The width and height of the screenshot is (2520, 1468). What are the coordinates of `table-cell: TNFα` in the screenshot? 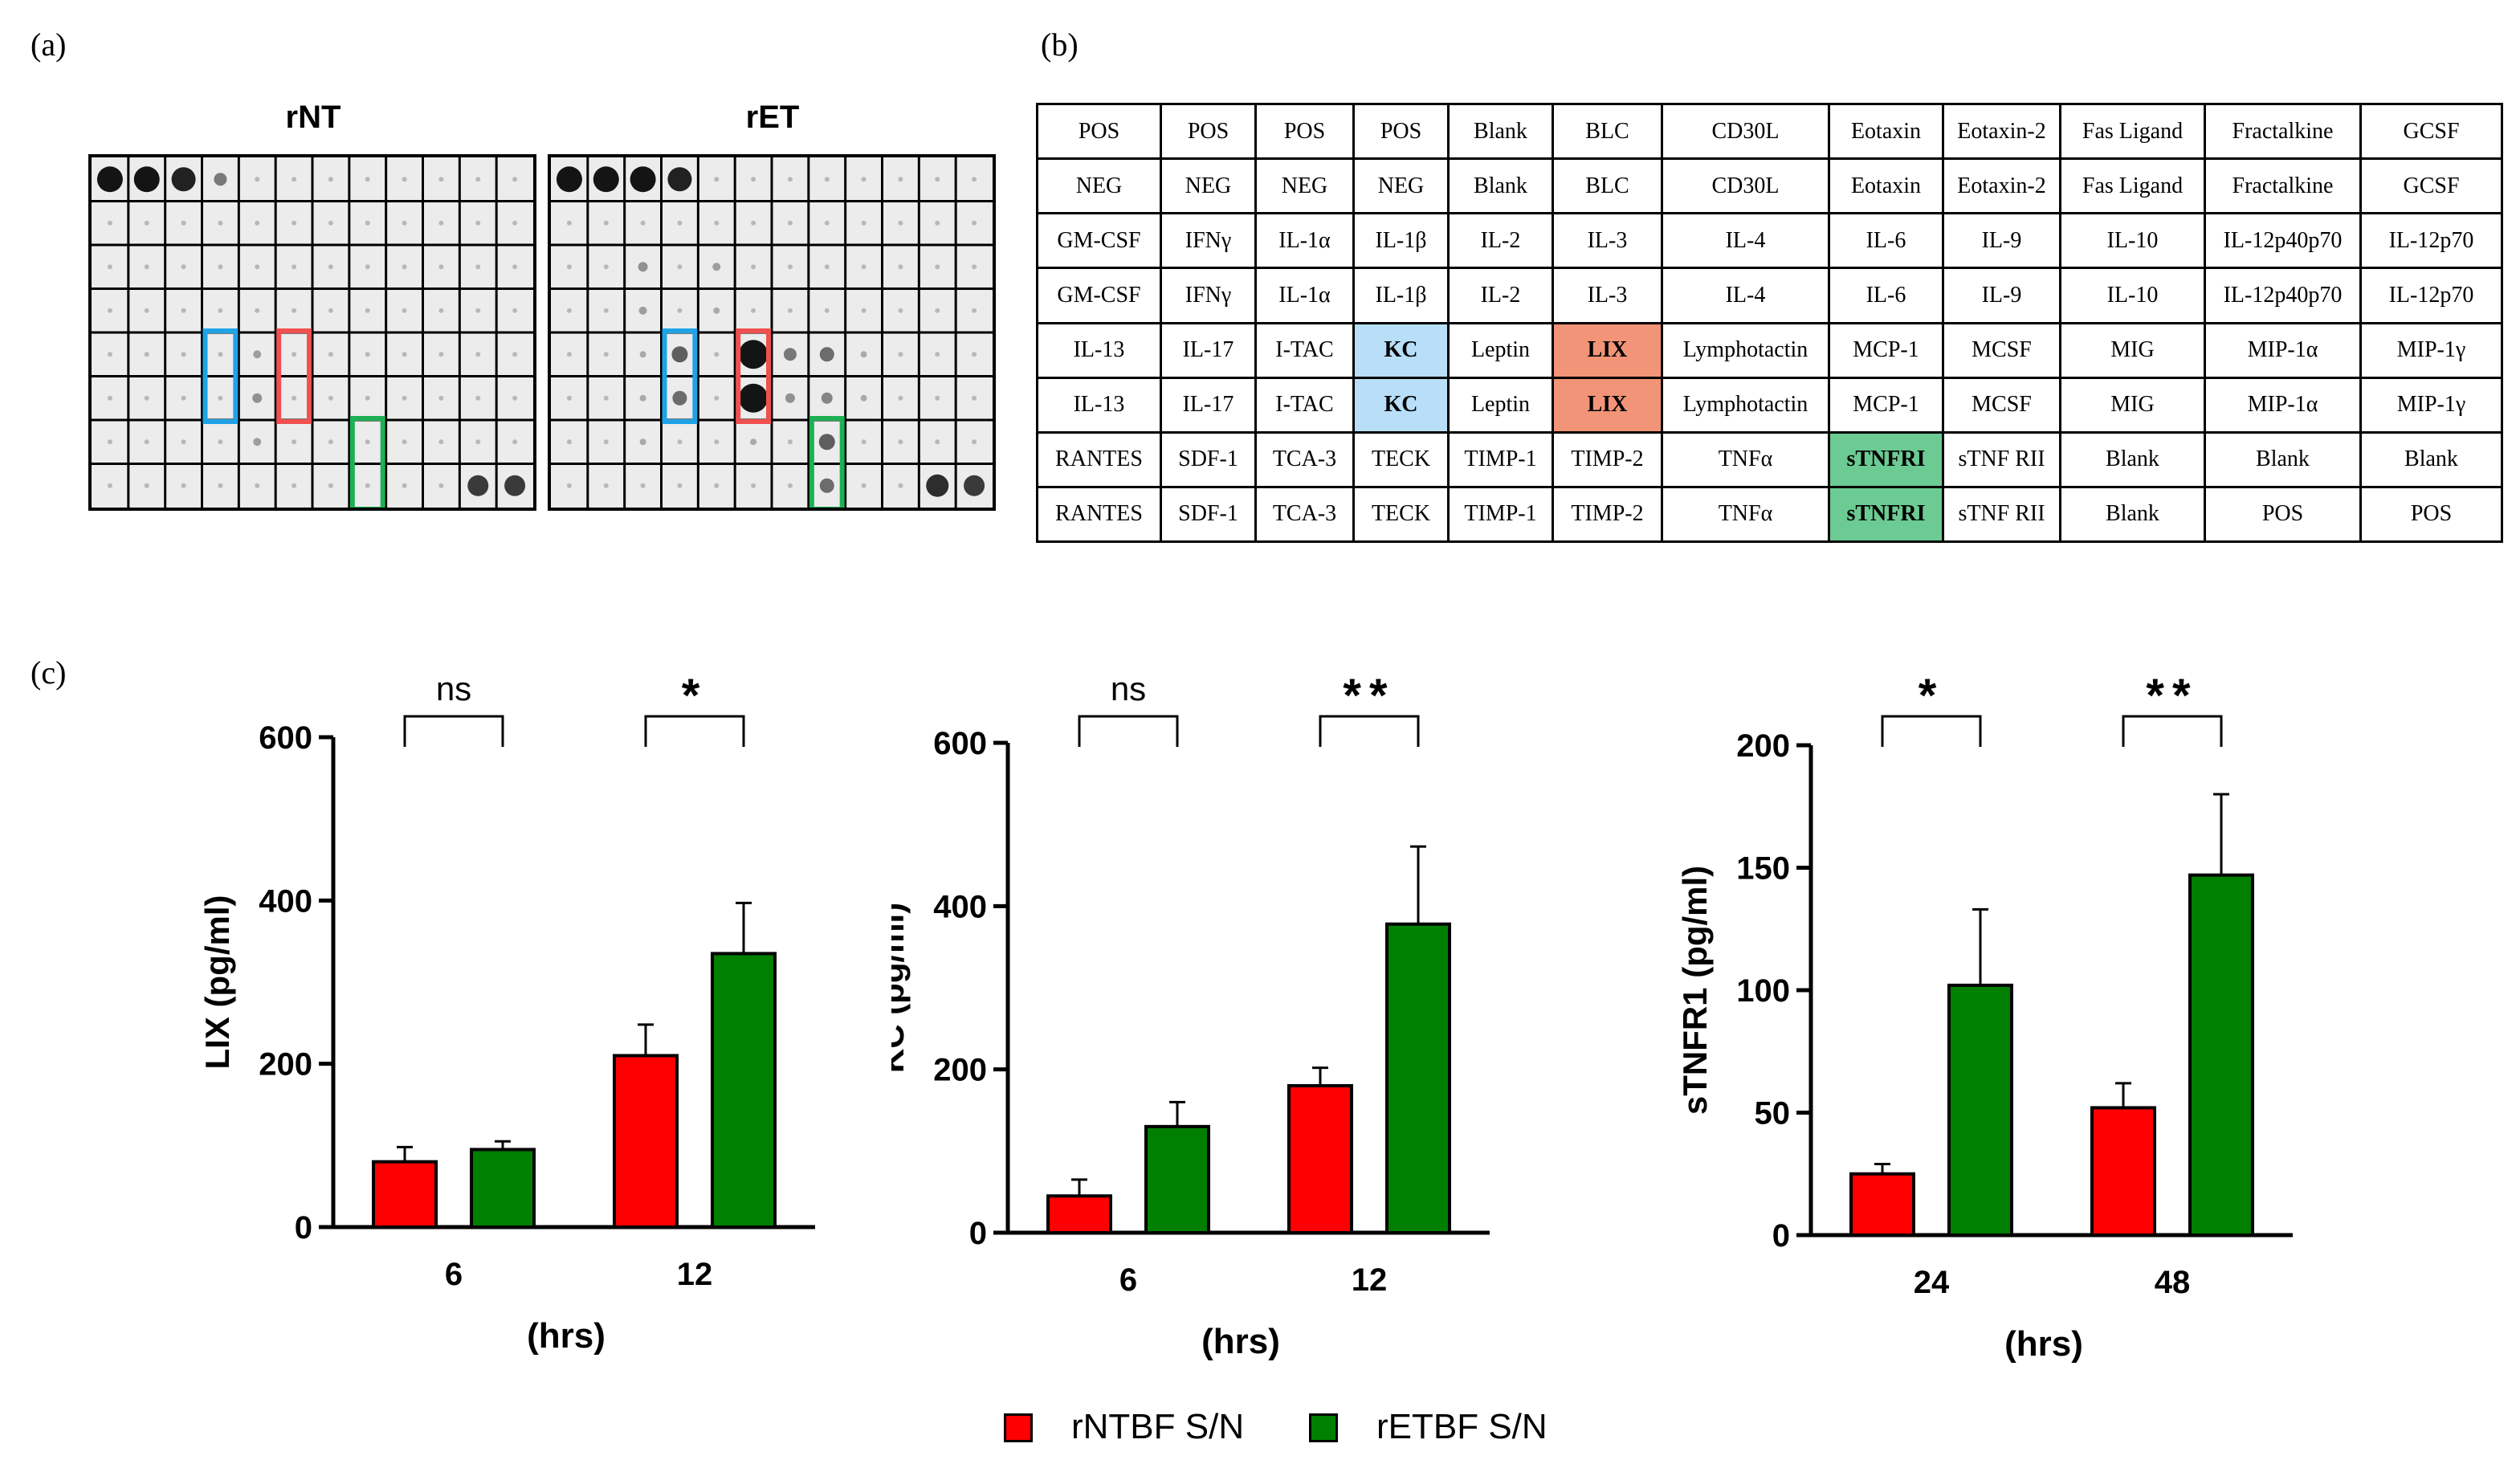 It's located at (1745, 514).